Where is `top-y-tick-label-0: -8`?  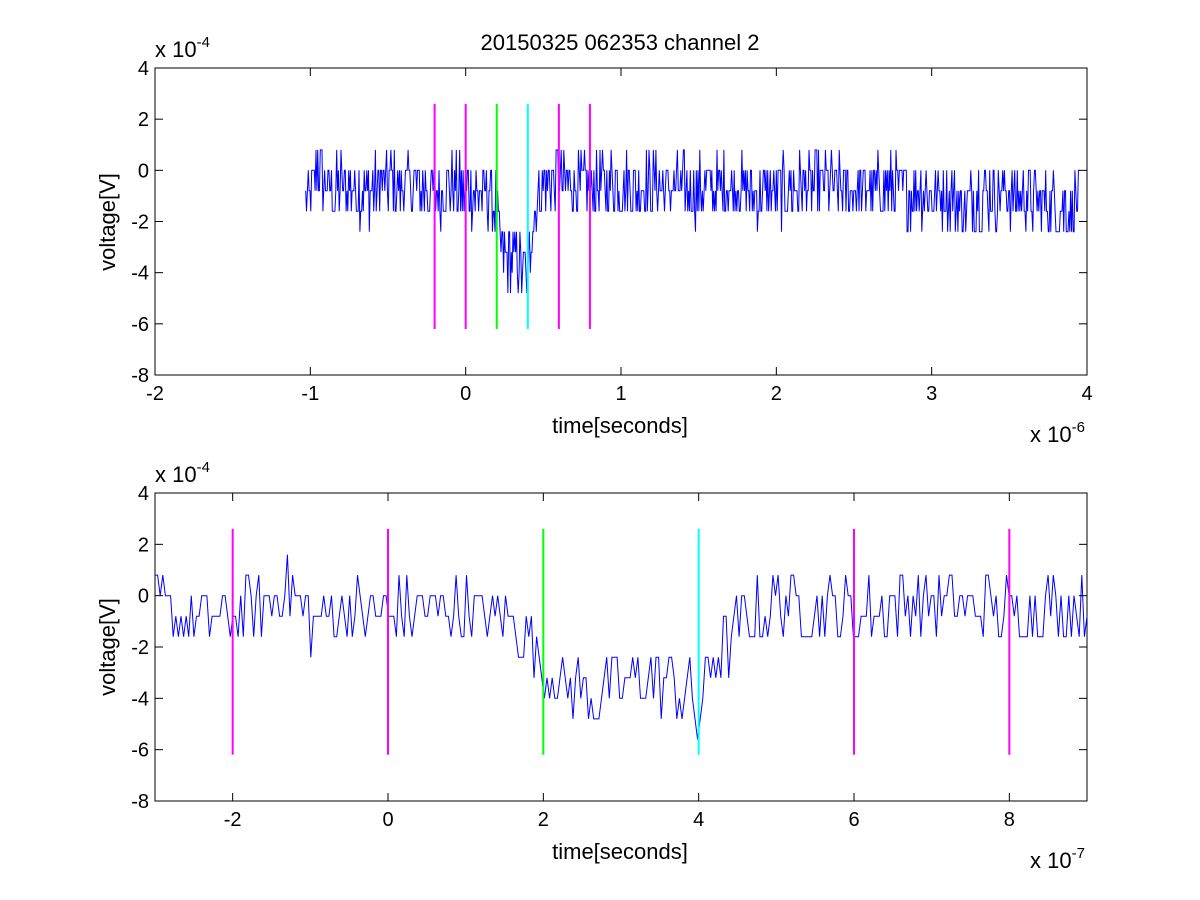 top-y-tick-label-0: -8 is located at coordinates (140, 376).